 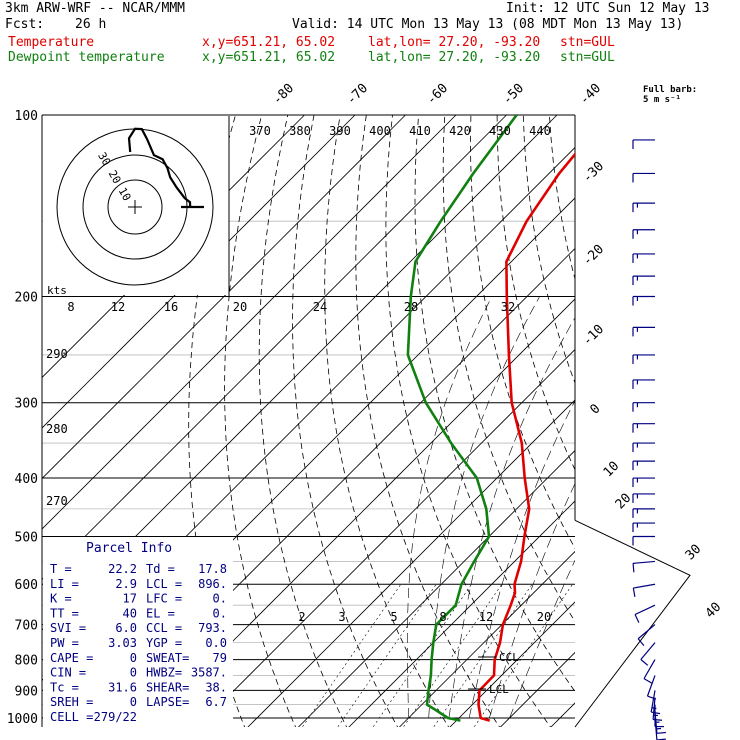 What do you see at coordinates (460, 131) in the screenshot?
I see `theta-label: 420` at bounding box center [460, 131].